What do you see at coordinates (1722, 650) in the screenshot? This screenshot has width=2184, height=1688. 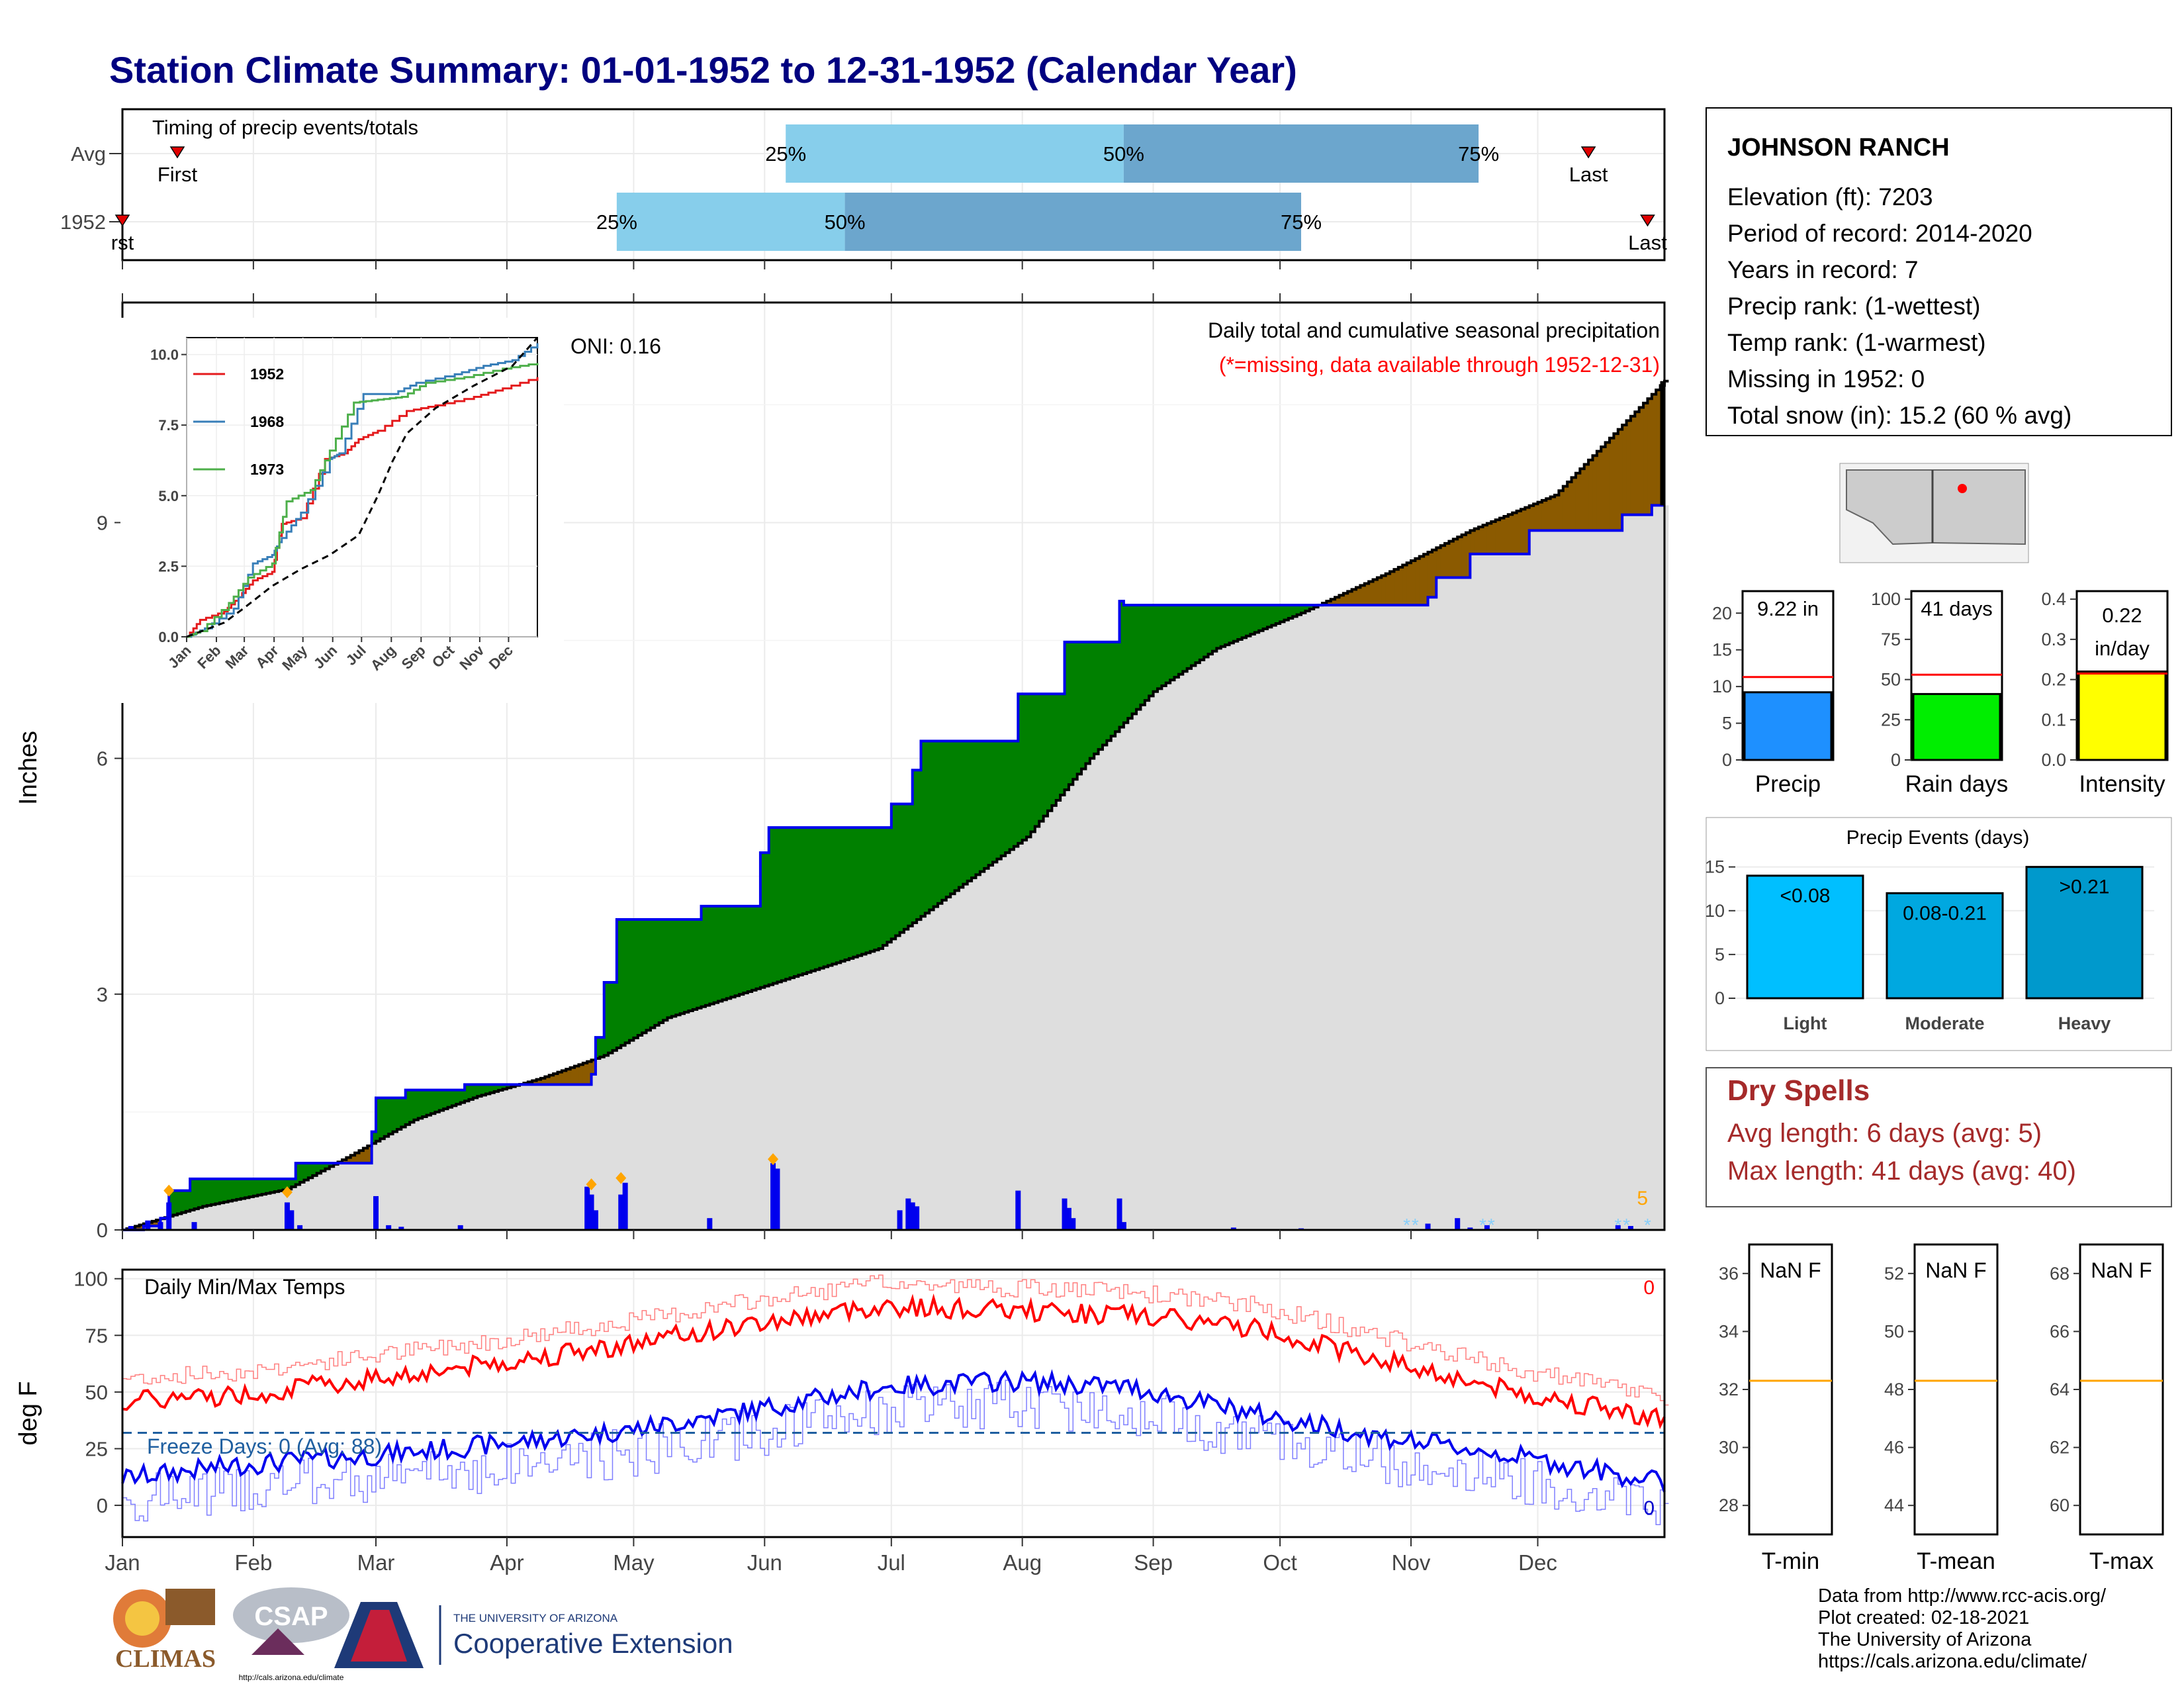 I see `gauge-tick: 15` at bounding box center [1722, 650].